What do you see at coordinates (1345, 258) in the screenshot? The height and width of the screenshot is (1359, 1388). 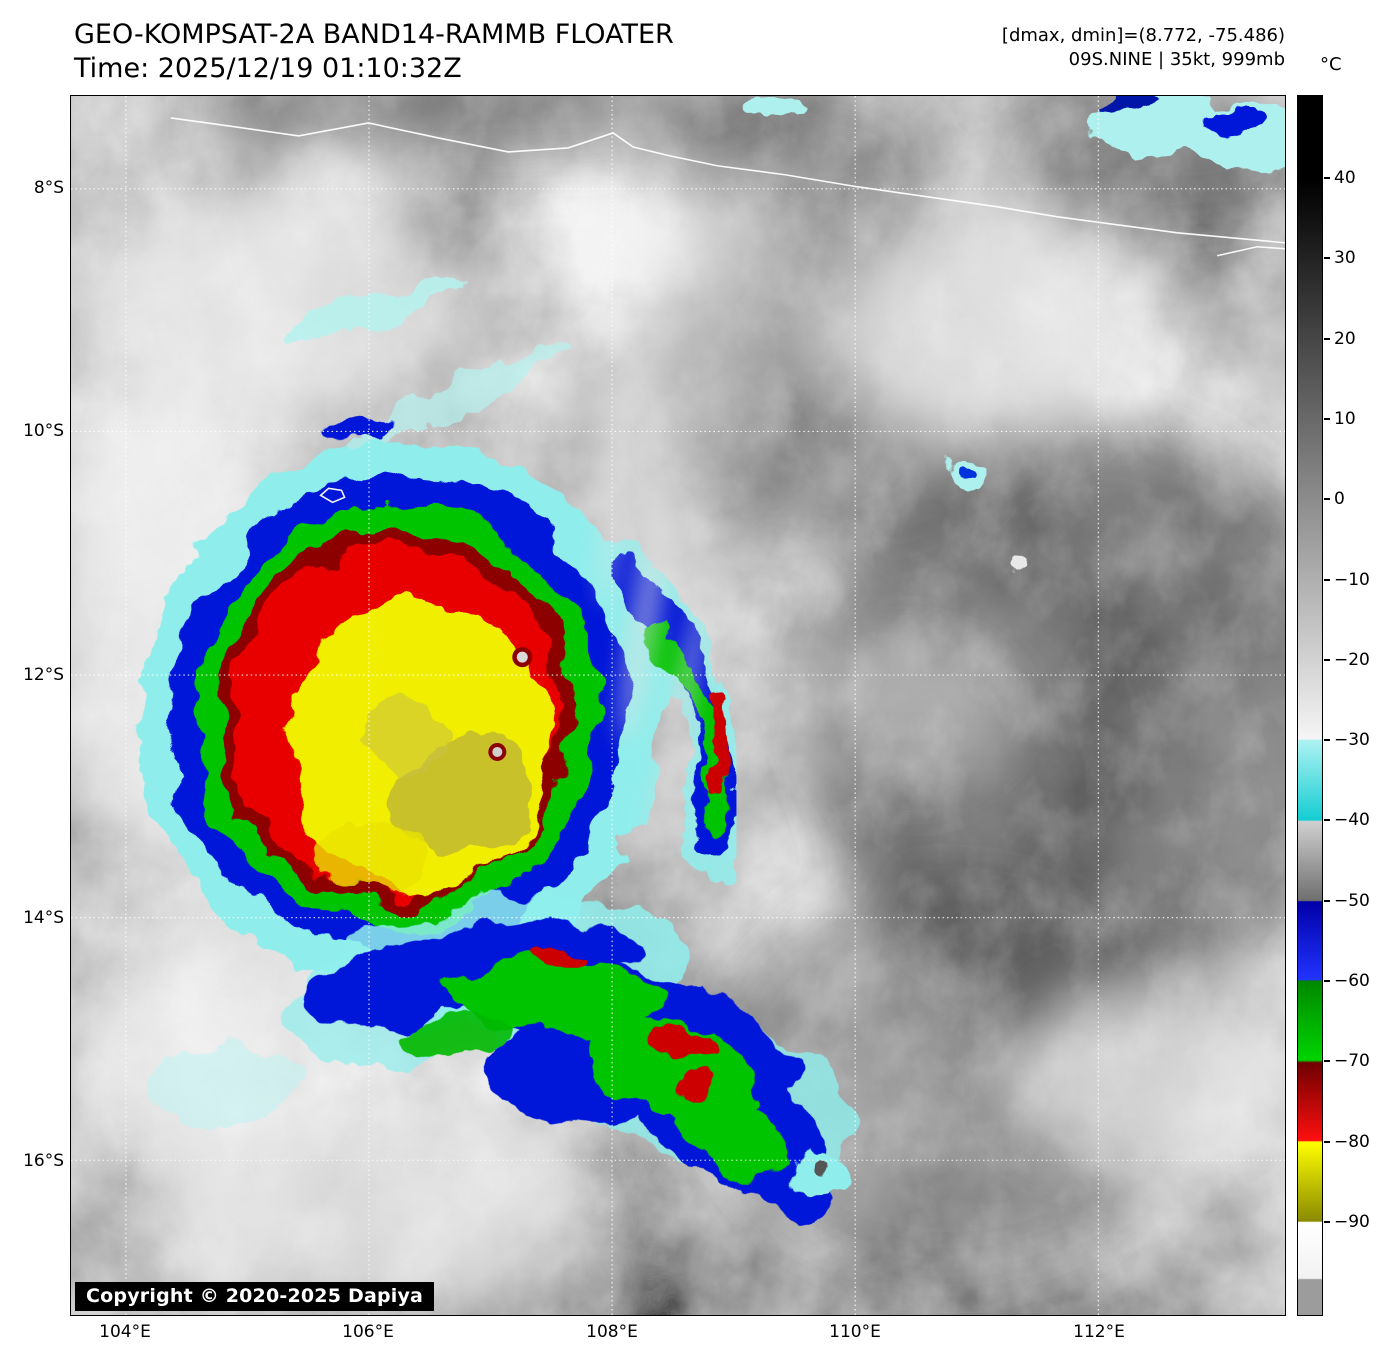 I see `colorbar-tick-label: 30` at bounding box center [1345, 258].